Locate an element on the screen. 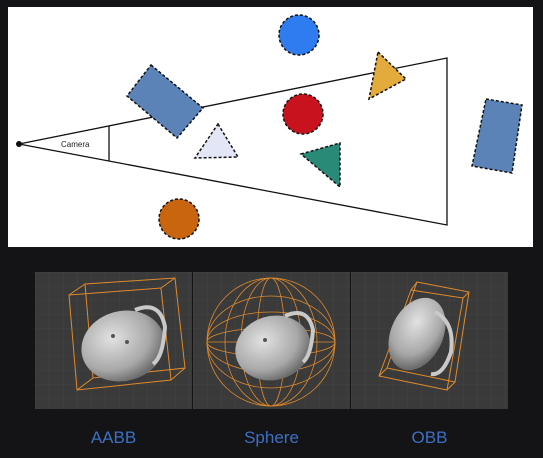 The width and height of the screenshot is (543, 458). steel-rectangle-right is located at coordinates (497, 136).